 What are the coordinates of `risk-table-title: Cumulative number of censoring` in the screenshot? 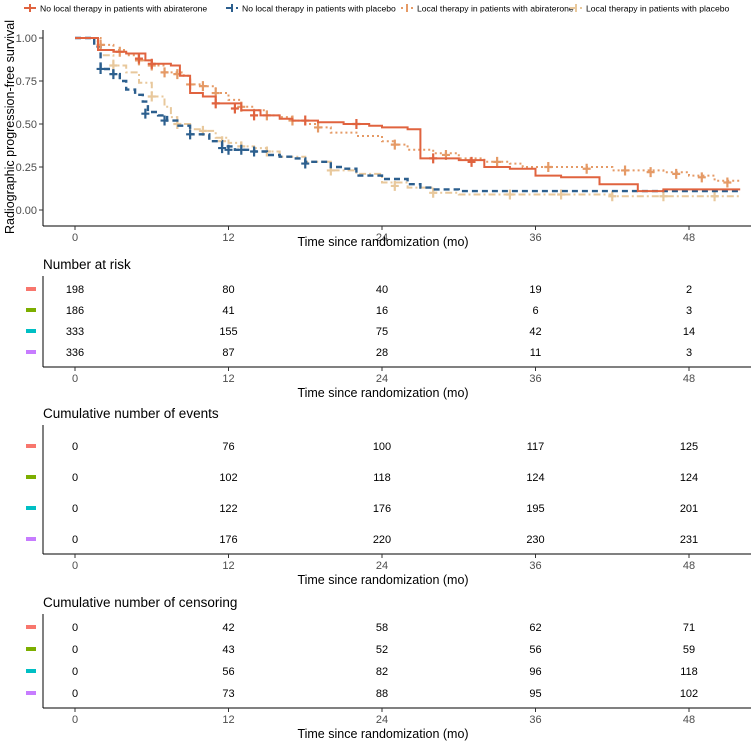 It's located at (140, 602).